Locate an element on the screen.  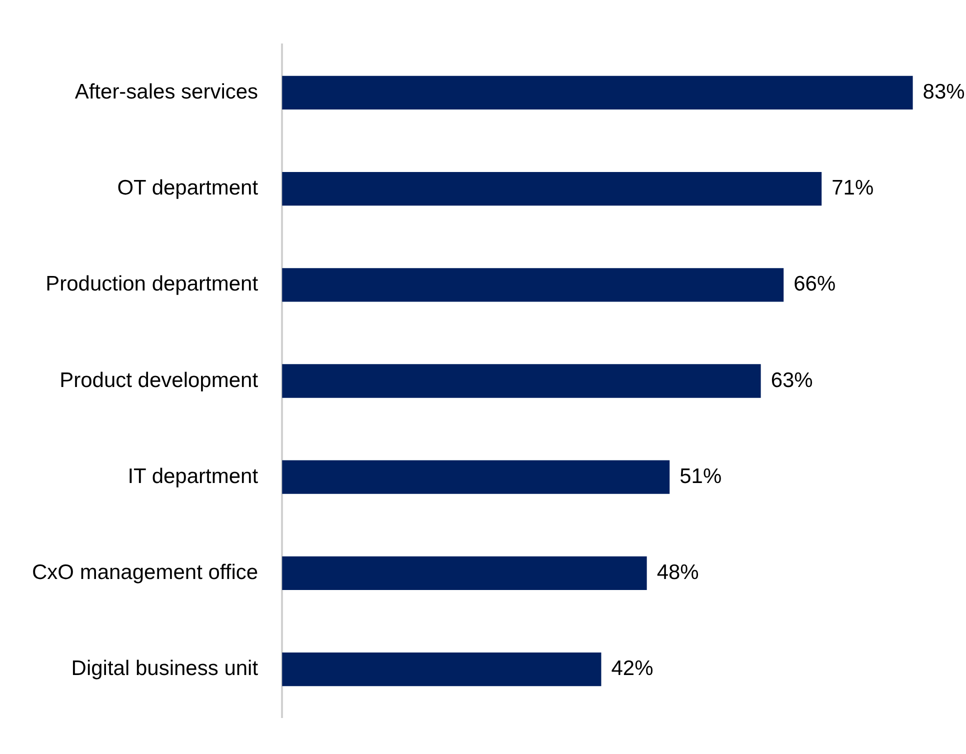
y-tick-label: Production department is located at coordinates (152, 284).